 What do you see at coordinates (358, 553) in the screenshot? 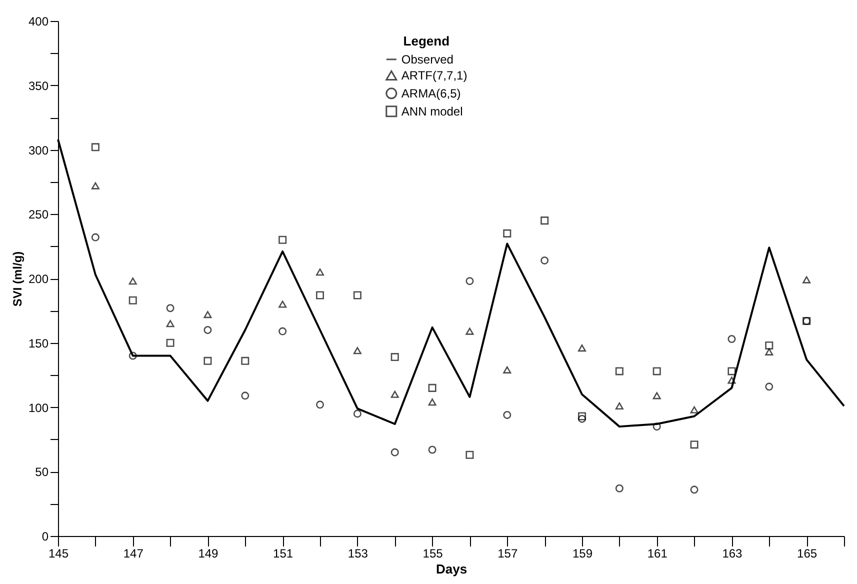
I see `x-tick-label: 153` at bounding box center [358, 553].